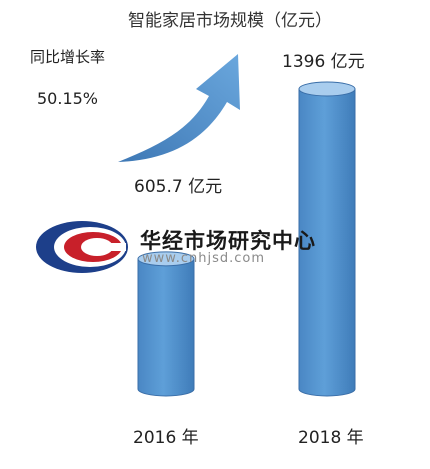 The image size is (430, 469). Describe the element at coordinates (323, 62) in the screenshot. I see `bar-value-label-2018: 1396 亿元` at that location.